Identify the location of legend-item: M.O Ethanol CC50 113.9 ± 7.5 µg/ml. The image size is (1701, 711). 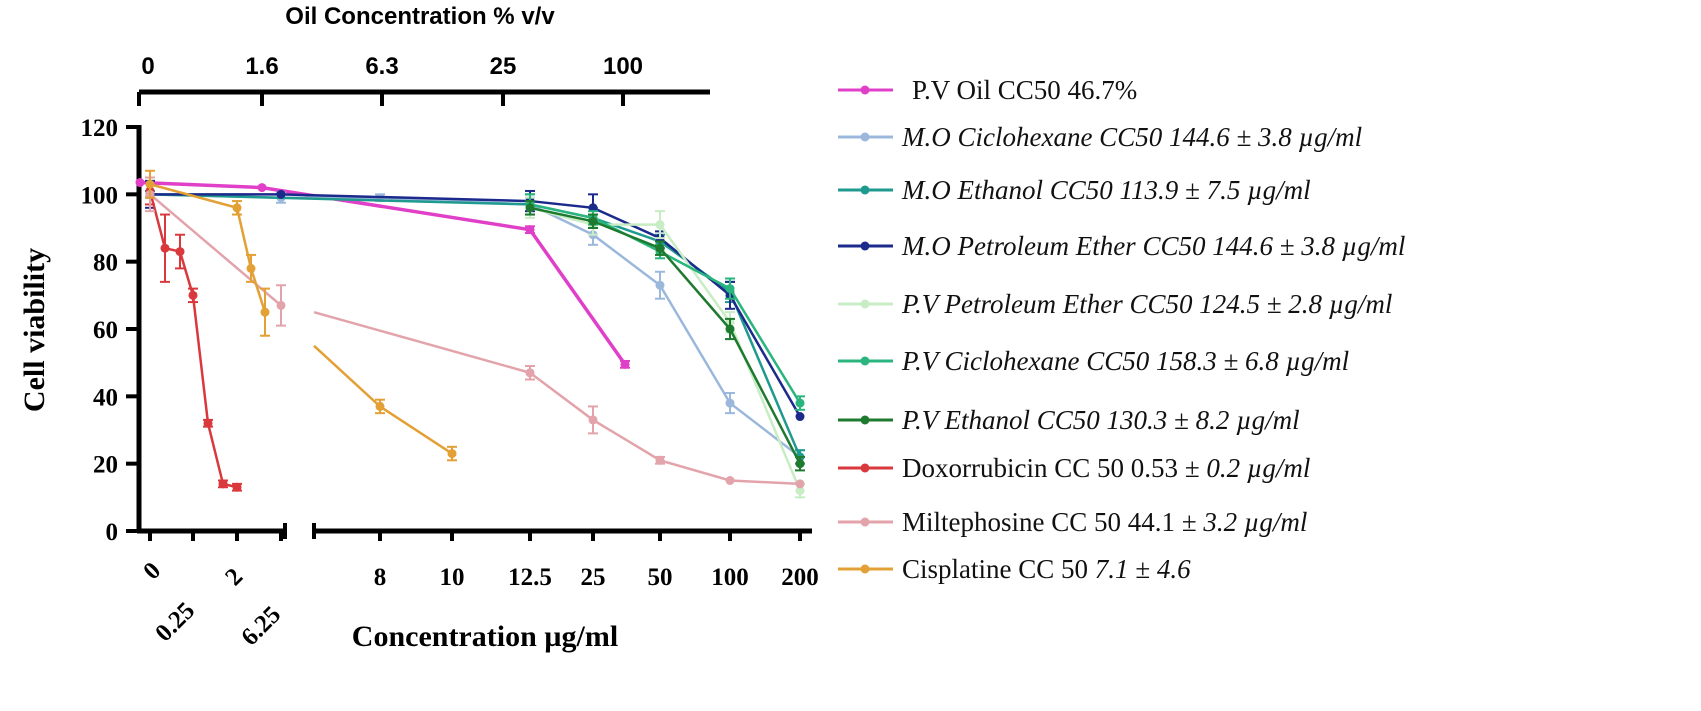
(1074, 190).